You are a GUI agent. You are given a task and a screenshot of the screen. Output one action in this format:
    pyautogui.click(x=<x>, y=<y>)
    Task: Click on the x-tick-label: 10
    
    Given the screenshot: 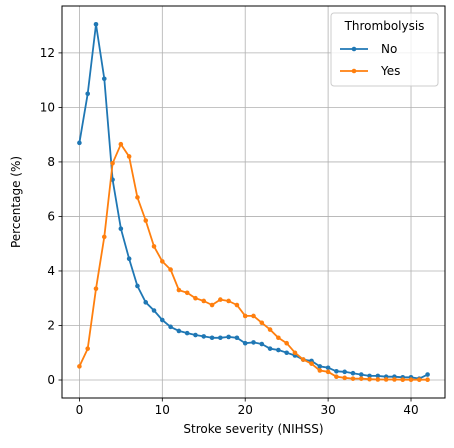 What is the action you would take?
    pyautogui.click(x=162, y=410)
    